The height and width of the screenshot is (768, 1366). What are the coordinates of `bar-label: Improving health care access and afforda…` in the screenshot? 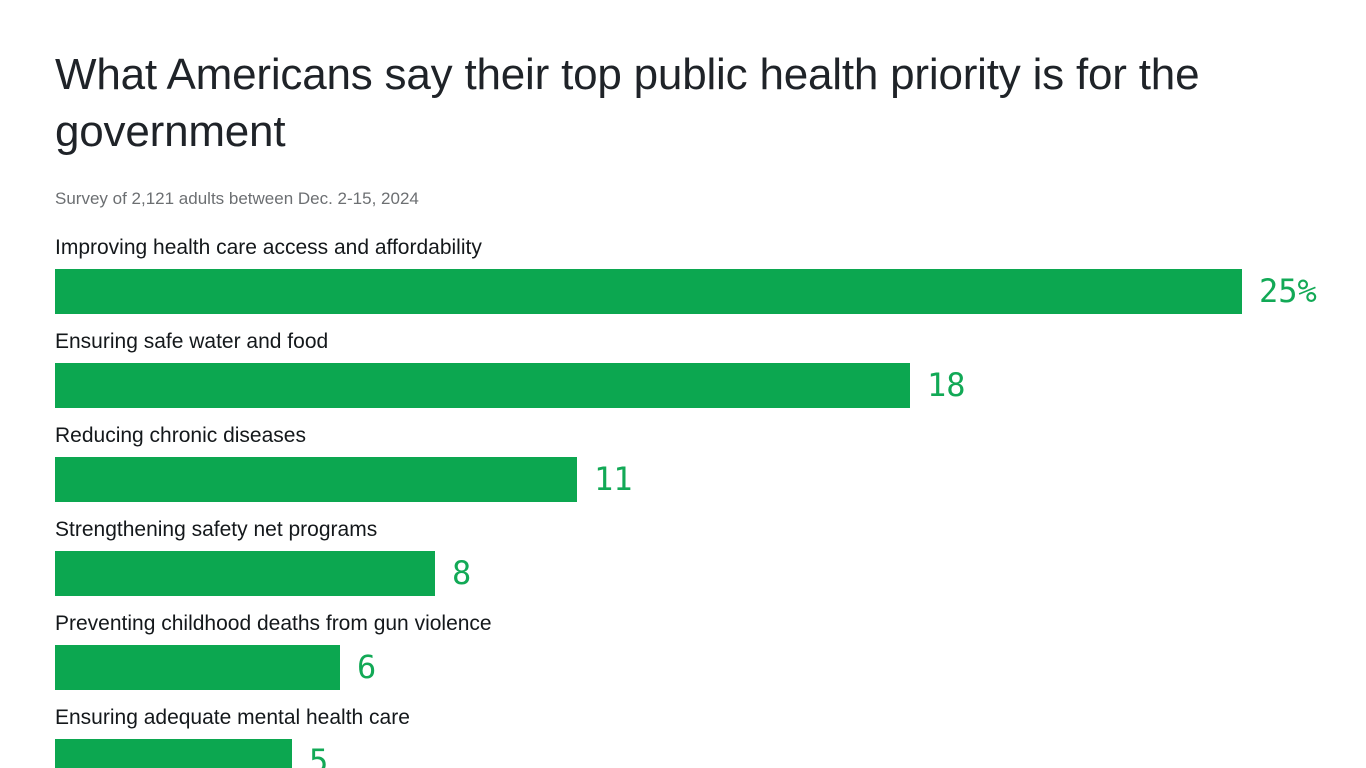 It's located at (268, 247).